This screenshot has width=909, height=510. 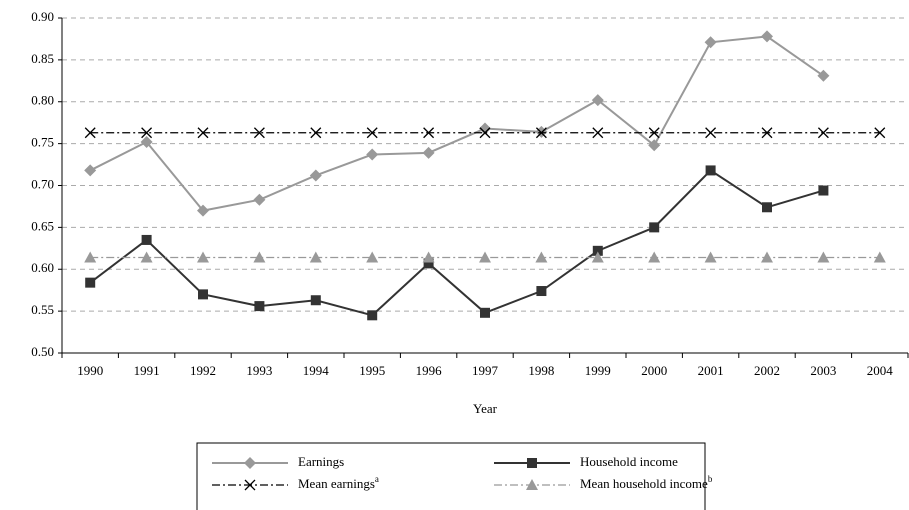 I want to click on legend-label: Mean household incomeb, so click(x=646, y=482).